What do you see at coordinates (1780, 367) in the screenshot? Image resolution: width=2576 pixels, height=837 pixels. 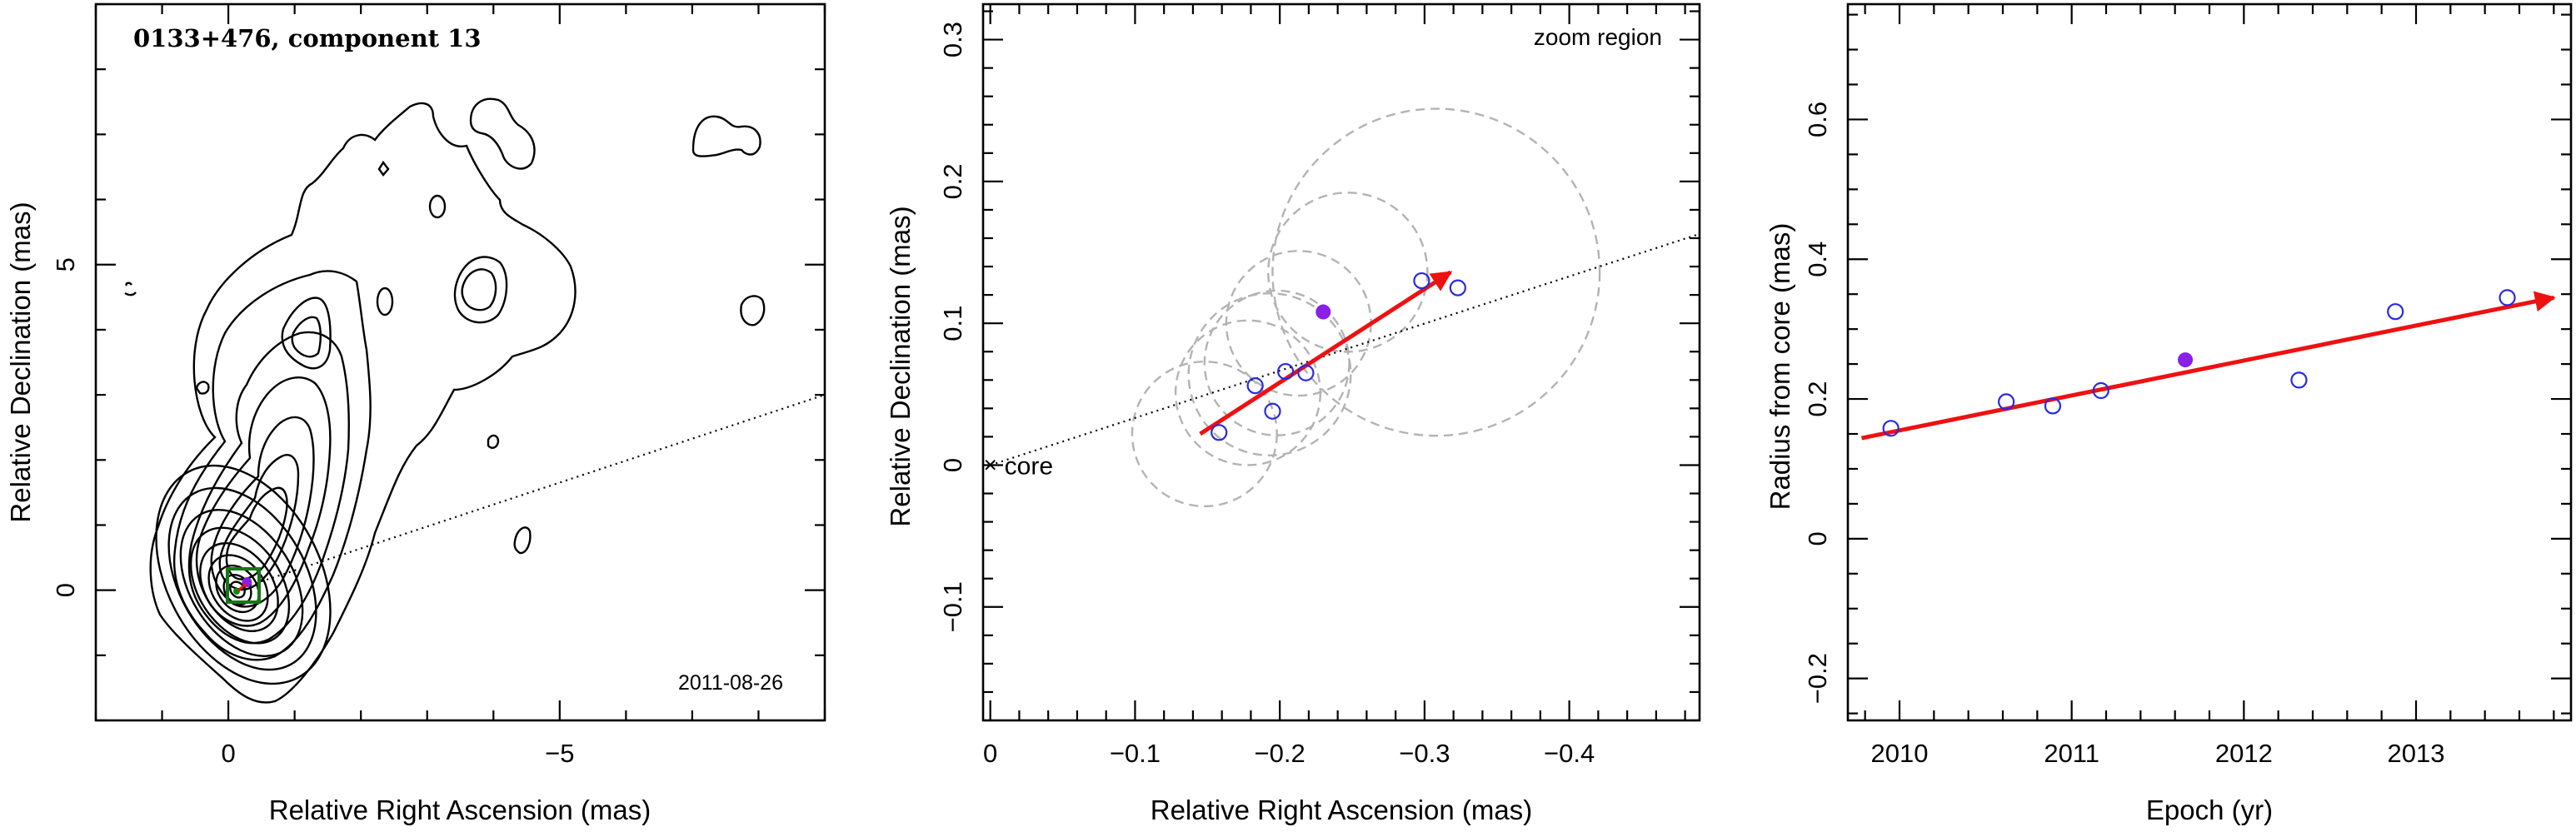 I see `y-axis-label: Radius from core (mas)` at bounding box center [1780, 367].